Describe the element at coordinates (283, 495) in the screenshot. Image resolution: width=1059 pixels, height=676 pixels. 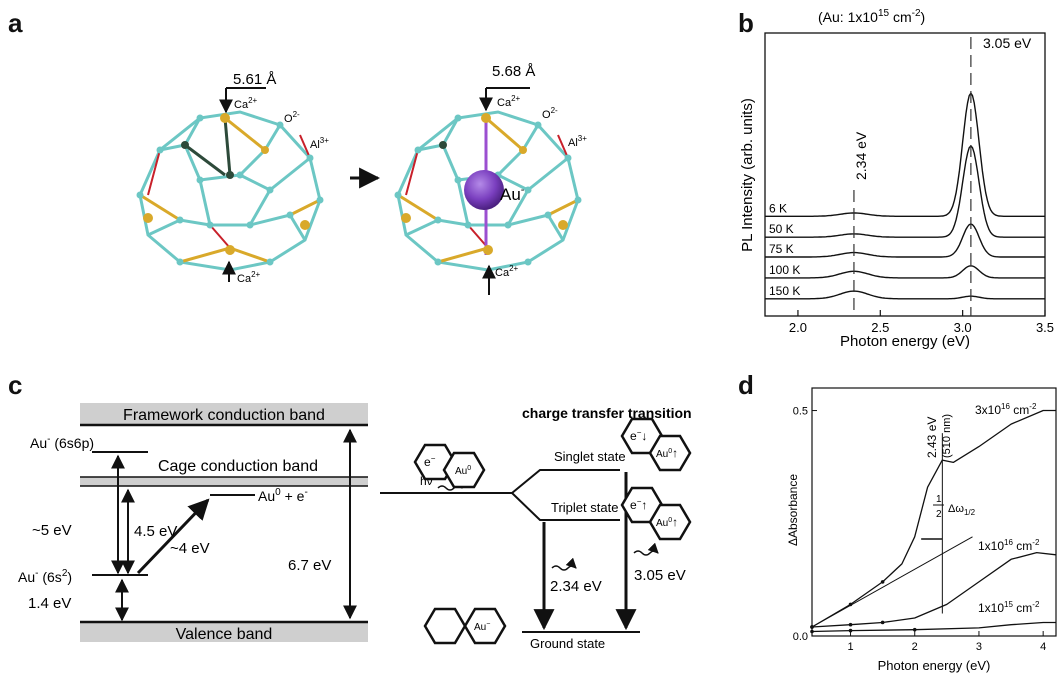
I see `au0-label: Au0 + e-` at that location.